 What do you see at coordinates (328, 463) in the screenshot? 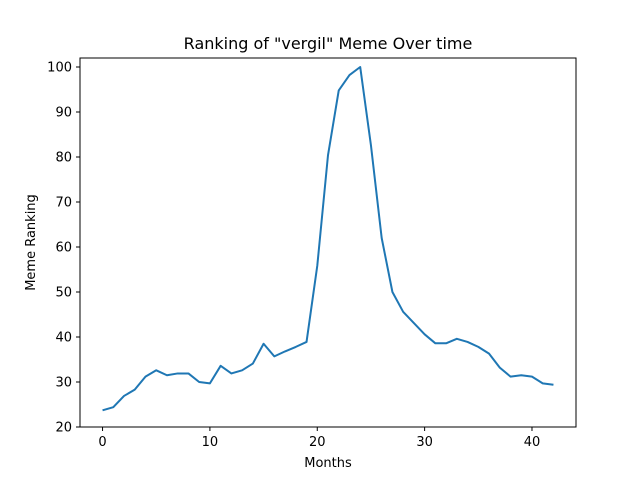
I see `x-axis-title: Months` at bounding box center [328, 463].